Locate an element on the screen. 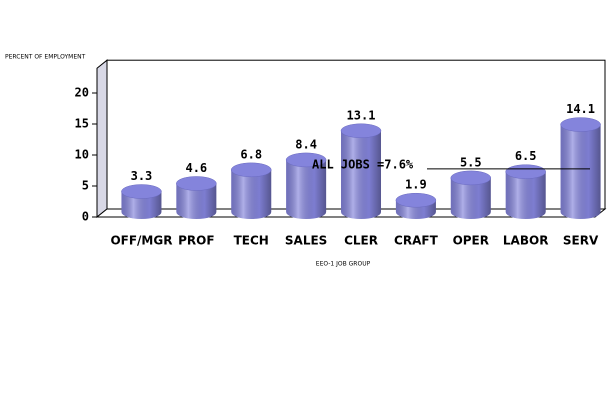 The height and width of the screenshot is (416, 608). y-tick-label: 0 is located at coordinates (85, 217).